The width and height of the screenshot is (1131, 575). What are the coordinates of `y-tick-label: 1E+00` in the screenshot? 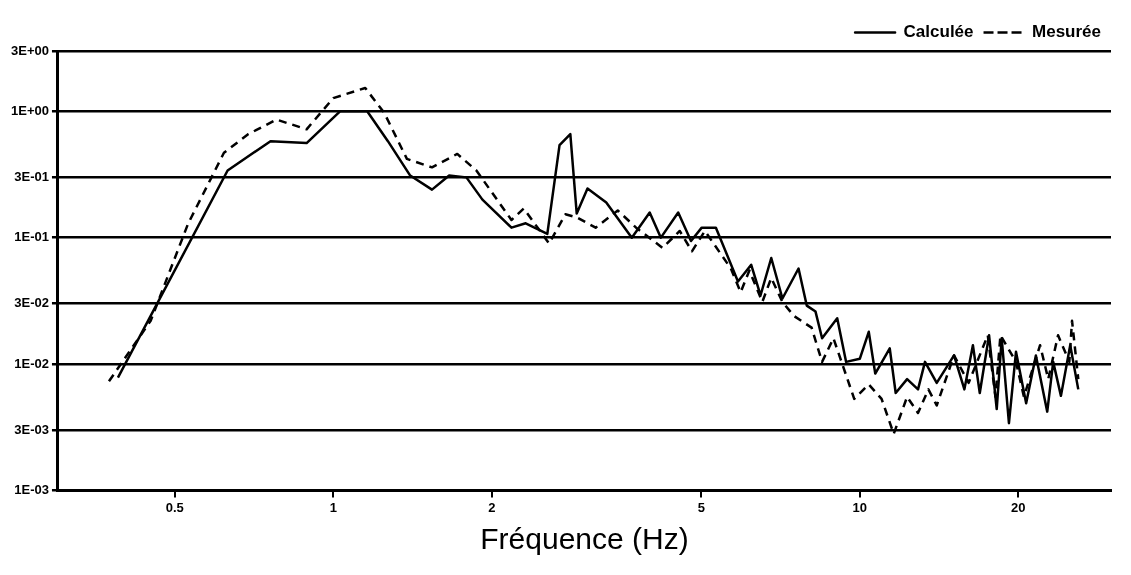 It's located at (30, 110).